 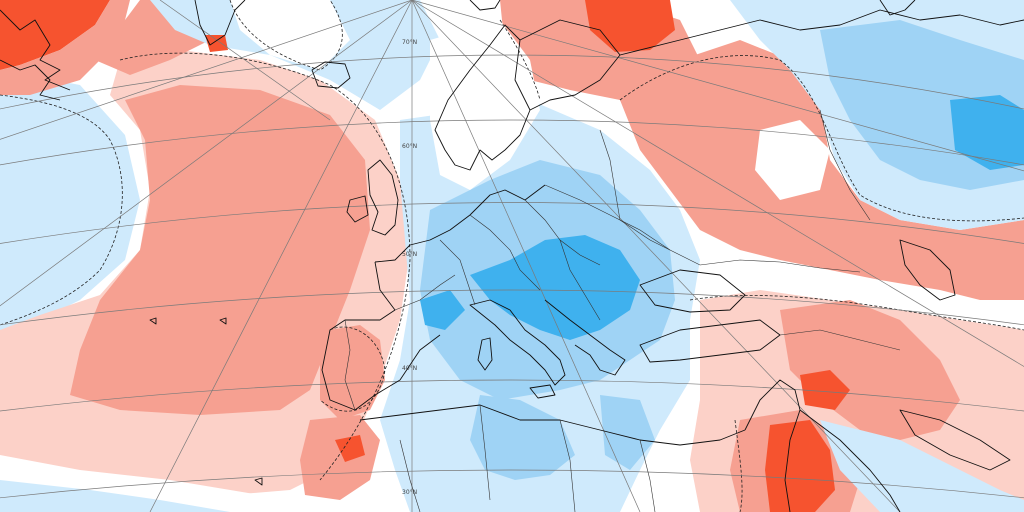 I want to click on lat-label-70: 70°N, so click(x=409, y=42).